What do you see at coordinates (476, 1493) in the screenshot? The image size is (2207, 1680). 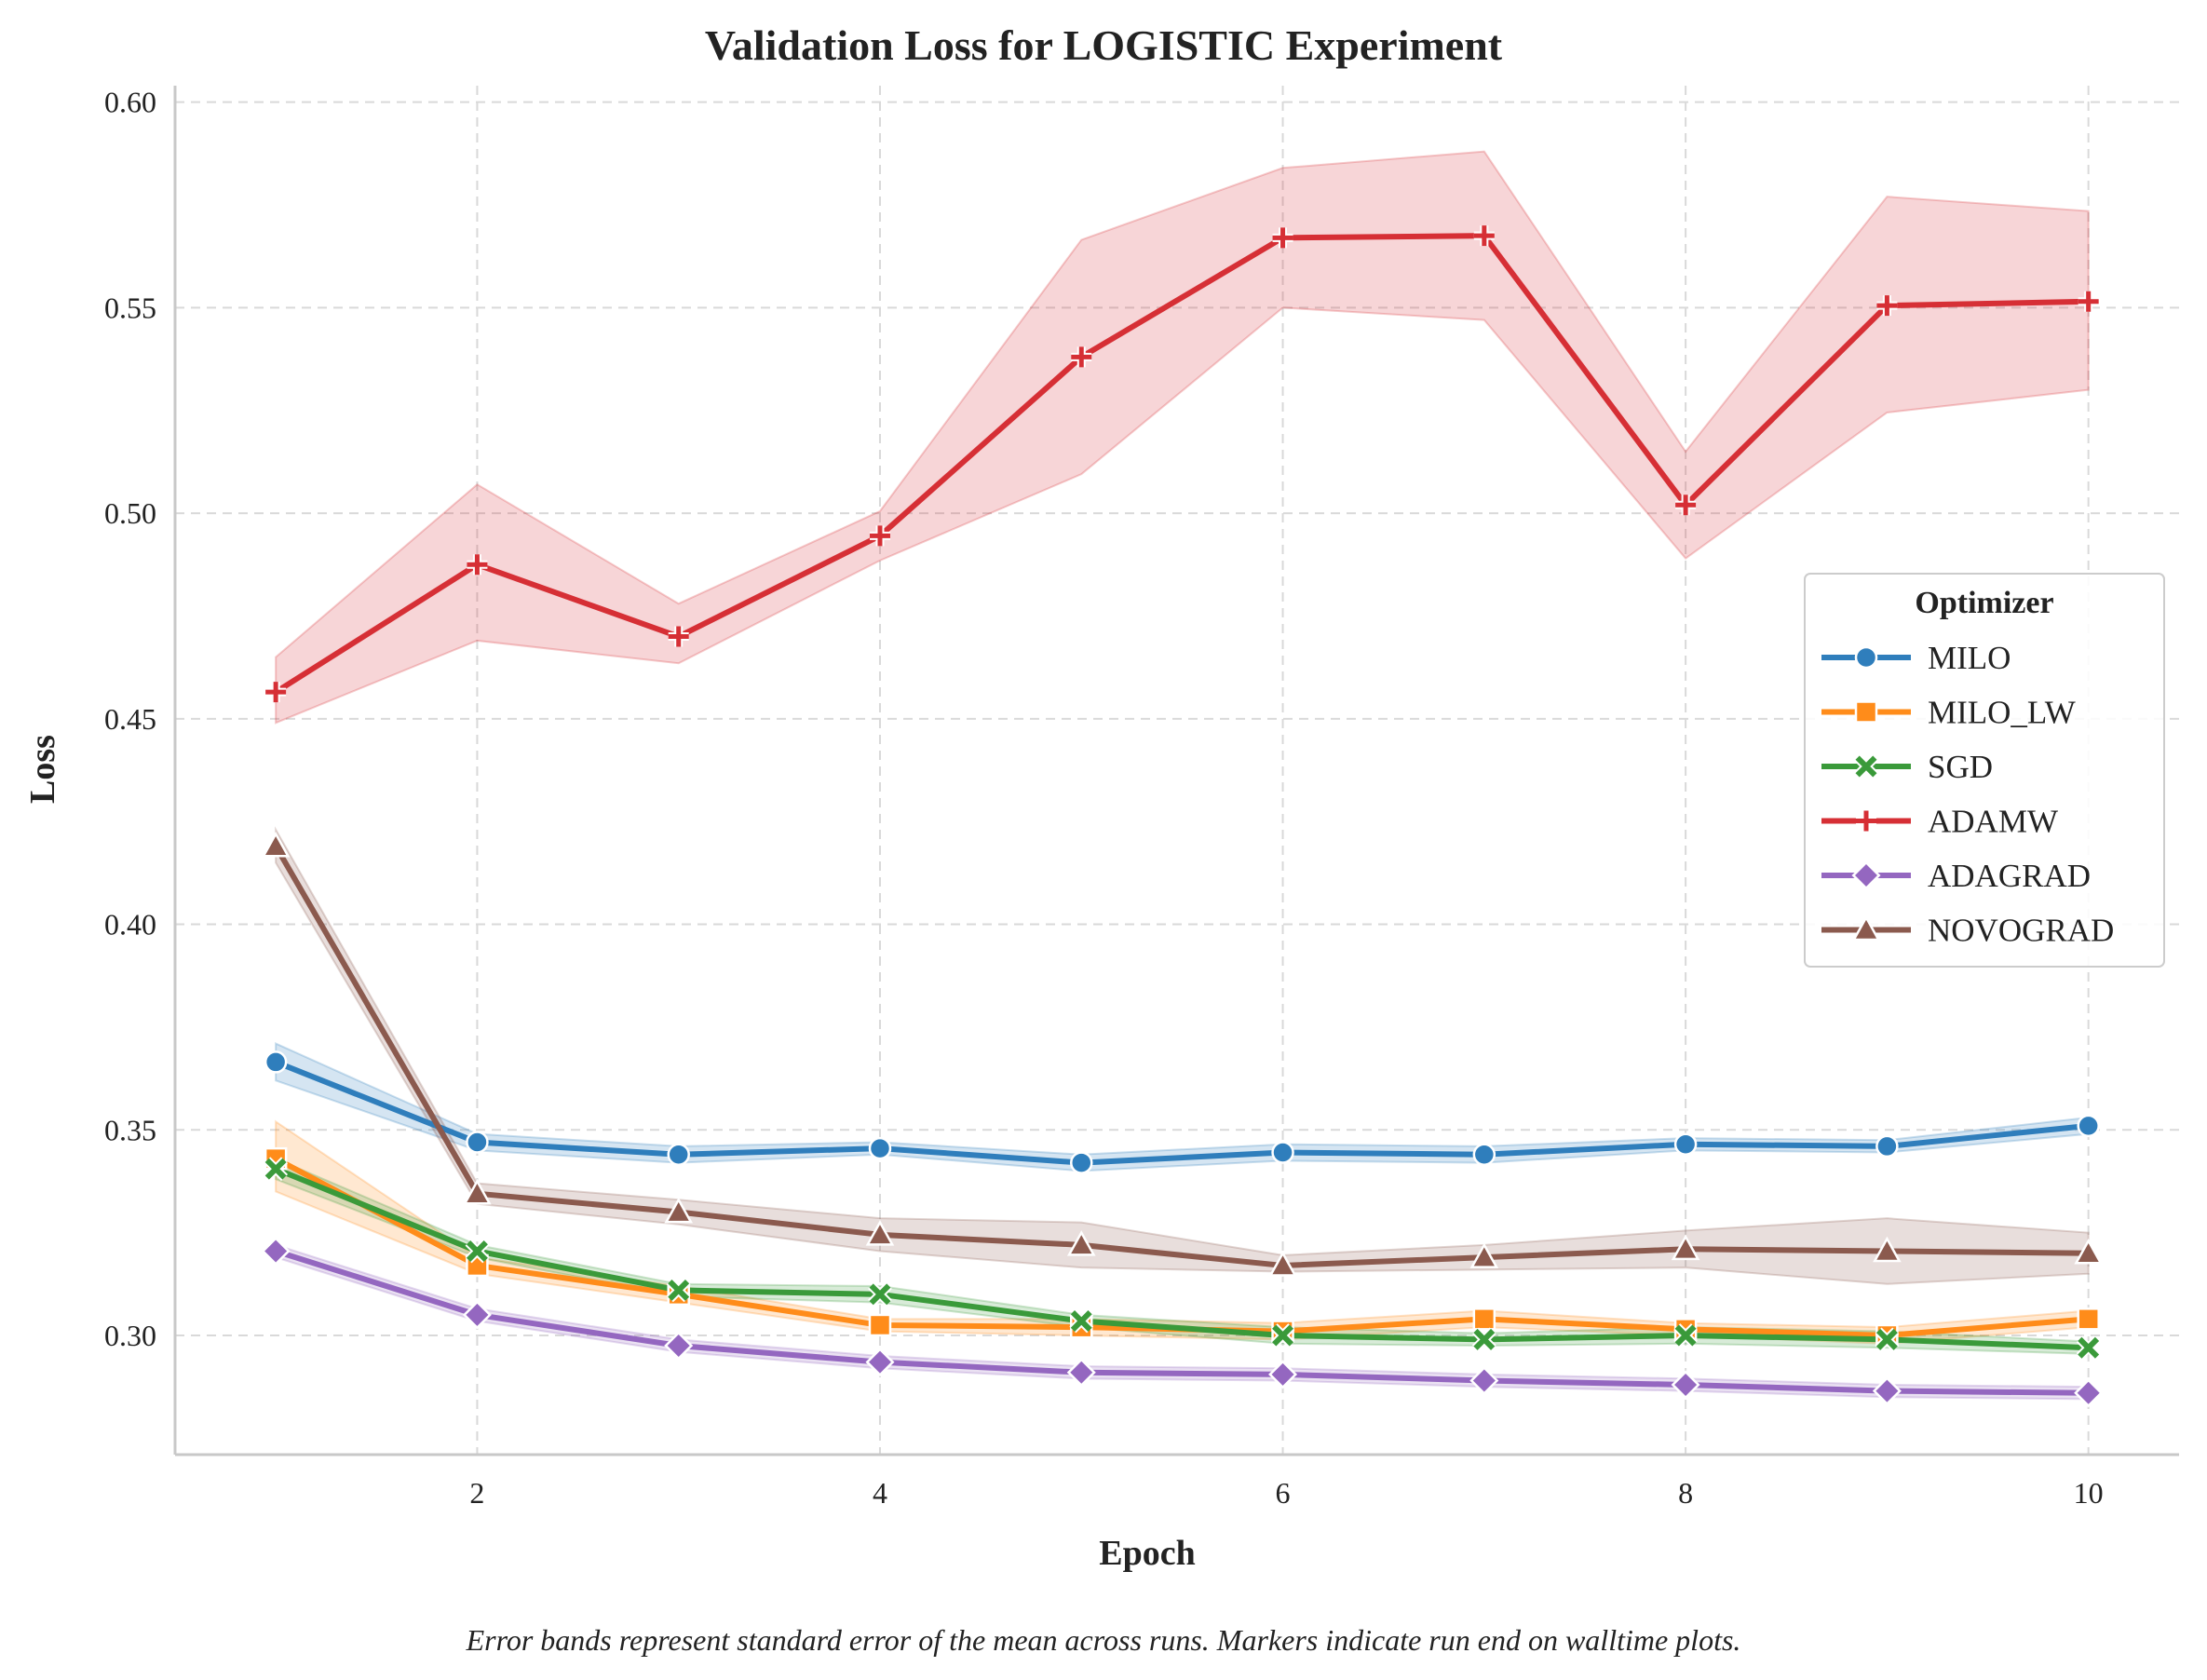 I see `x-tick-label: 2` at bounding box center [476, 1493].